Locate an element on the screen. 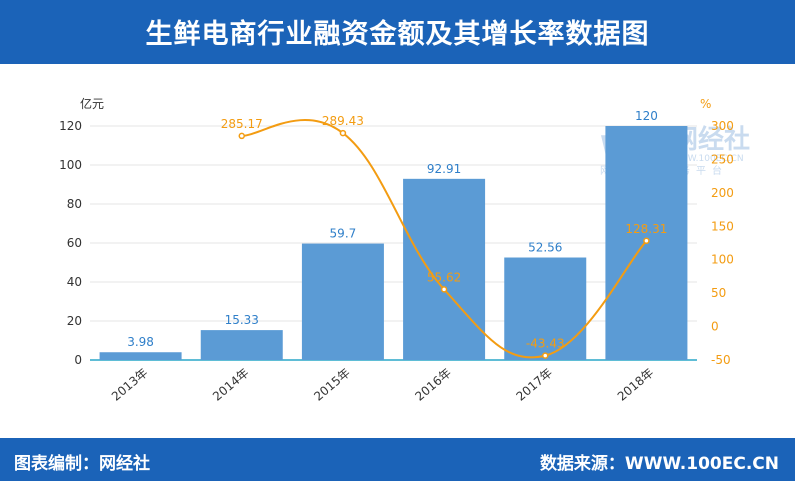 This screenshot has height=481, width=795. y-left-tick-label: 100 is located at coordinates (70, 165).